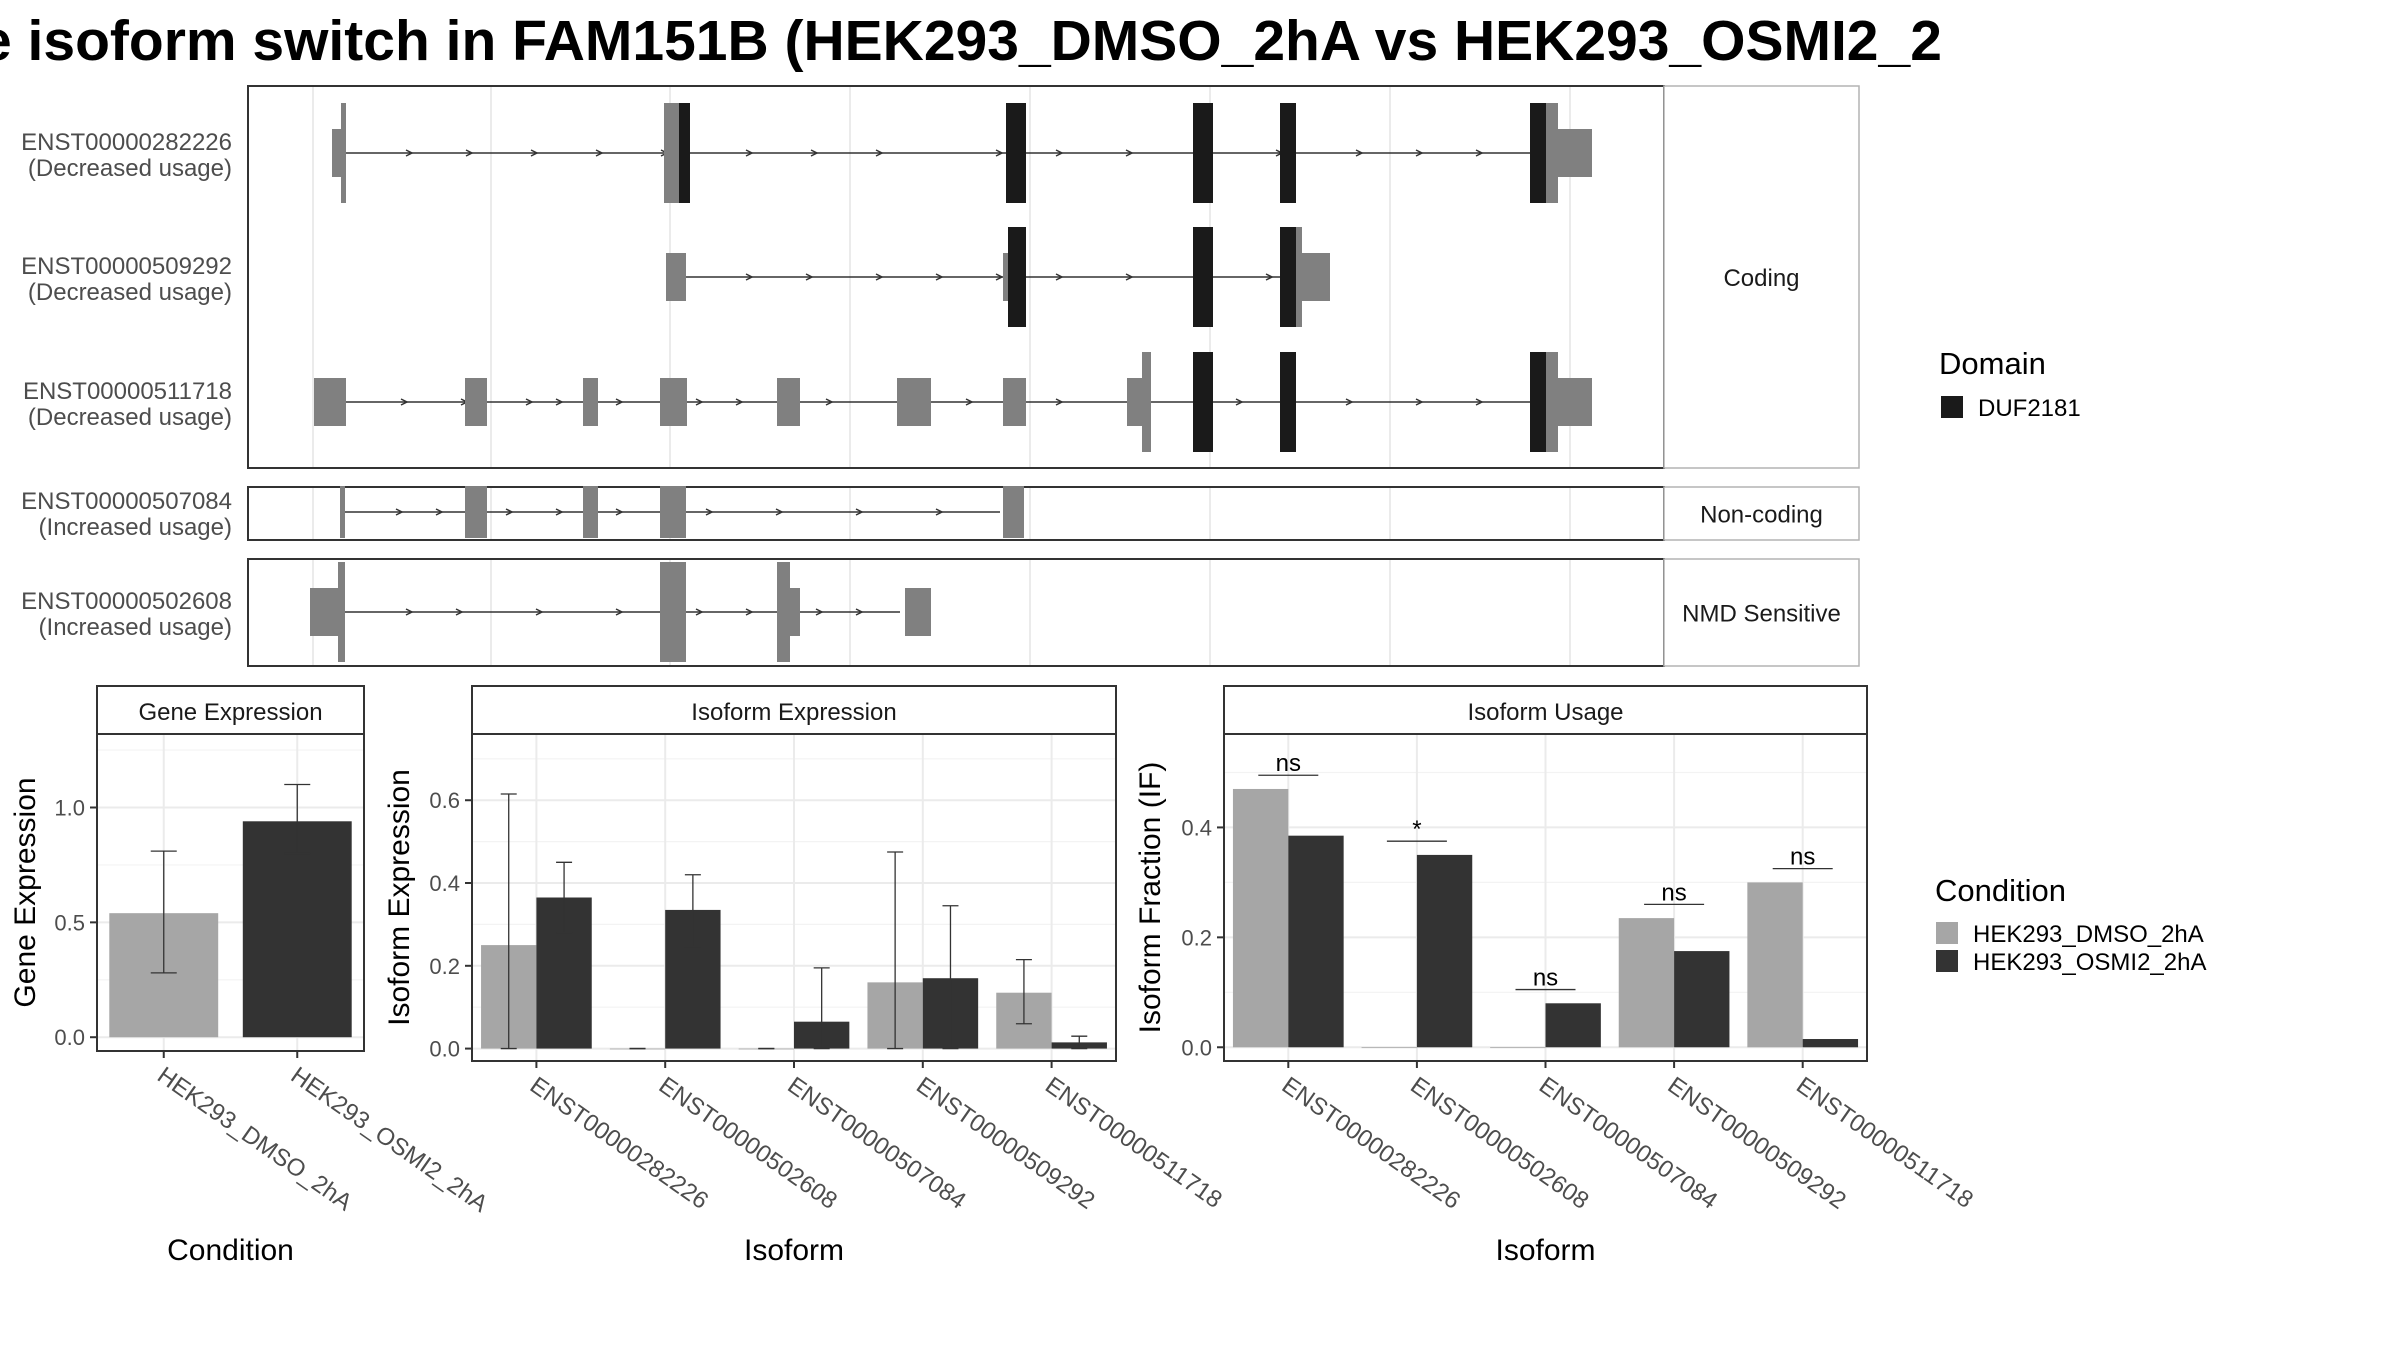 This screenshot has height=1350, width=2400. Describe the element at coordinates (956, 513) in the screenshot. I see `structure-panel-bg` at that location.